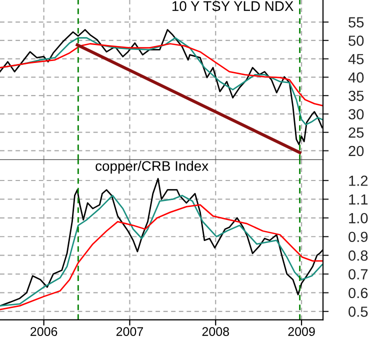  What do you see at coordinates (356, 114) in the screenshot?
I see `y-tick-label: 30` at bounding box center [356, 114].